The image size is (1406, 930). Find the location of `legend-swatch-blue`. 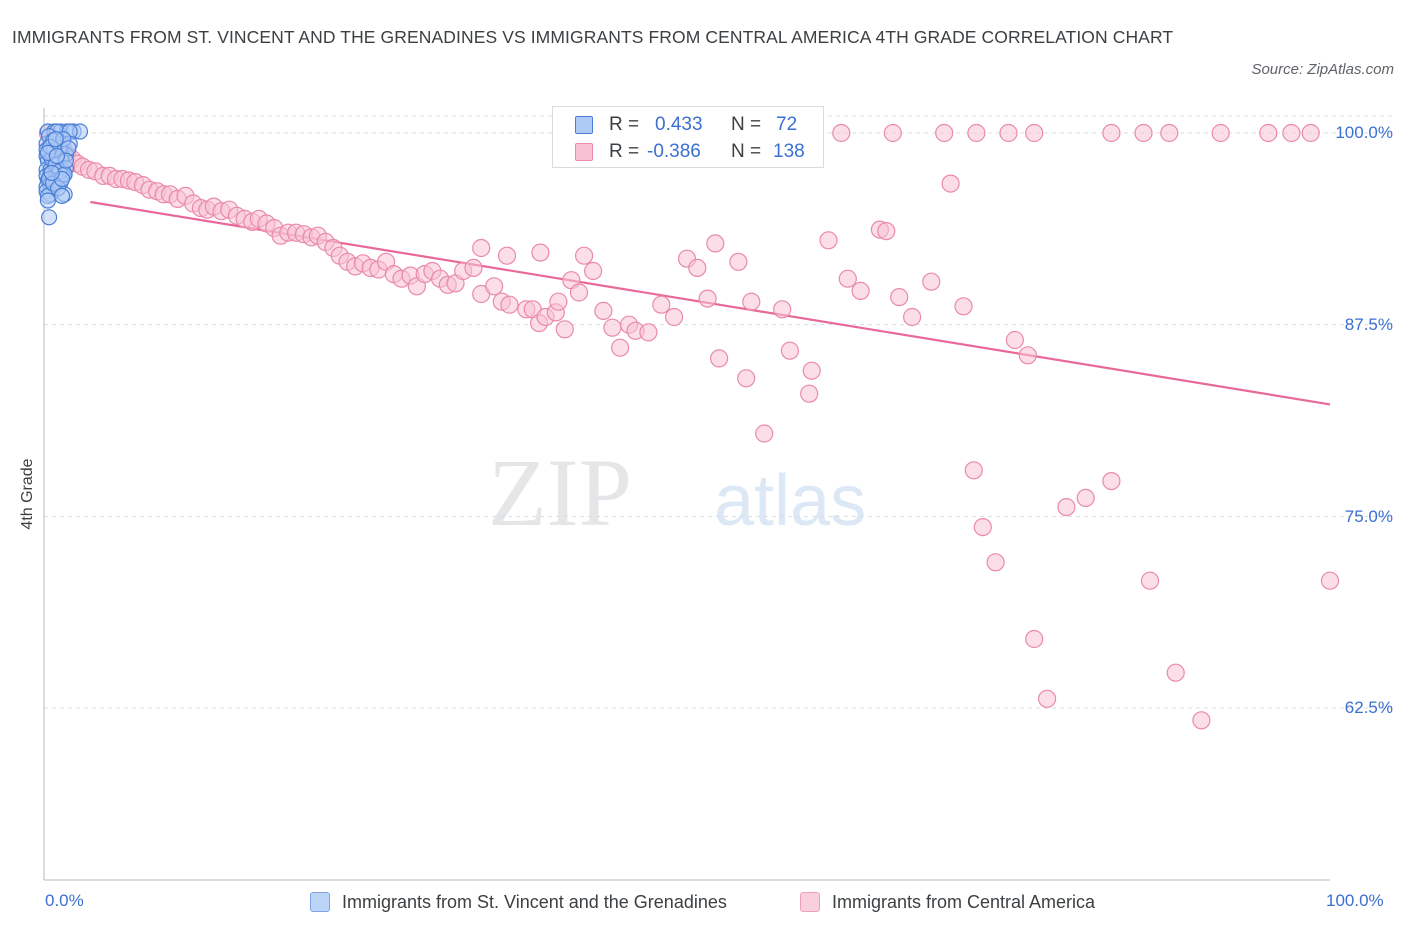

legend-swatch-blue is located at coordinates (584, 125).